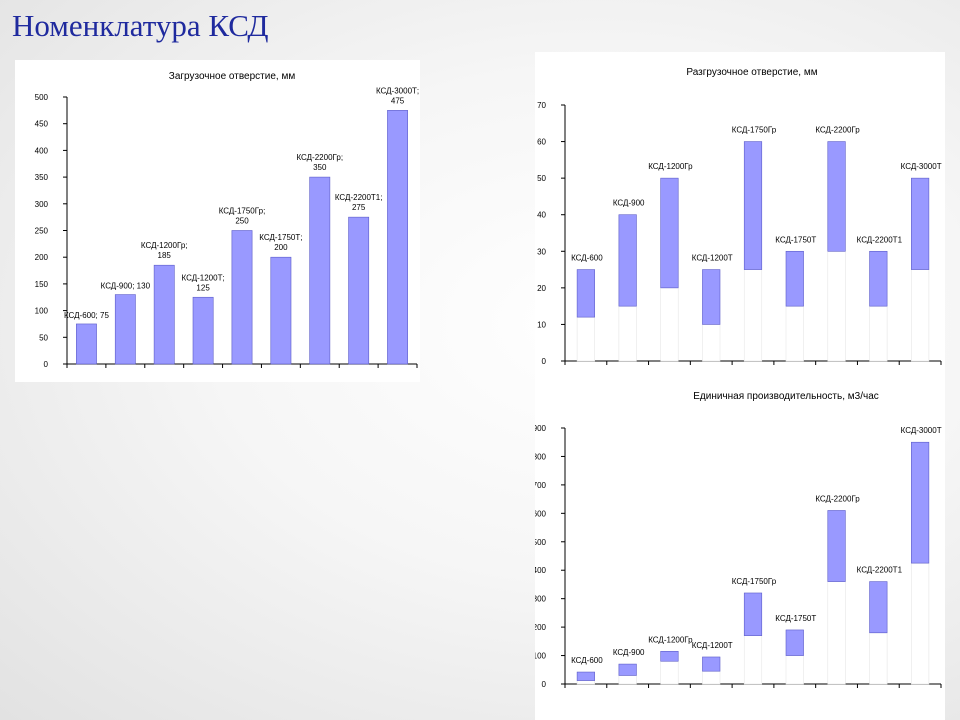 The height and width of the screenshot is (720, 960). I want to click on data-label: 125, so click(203, 287).